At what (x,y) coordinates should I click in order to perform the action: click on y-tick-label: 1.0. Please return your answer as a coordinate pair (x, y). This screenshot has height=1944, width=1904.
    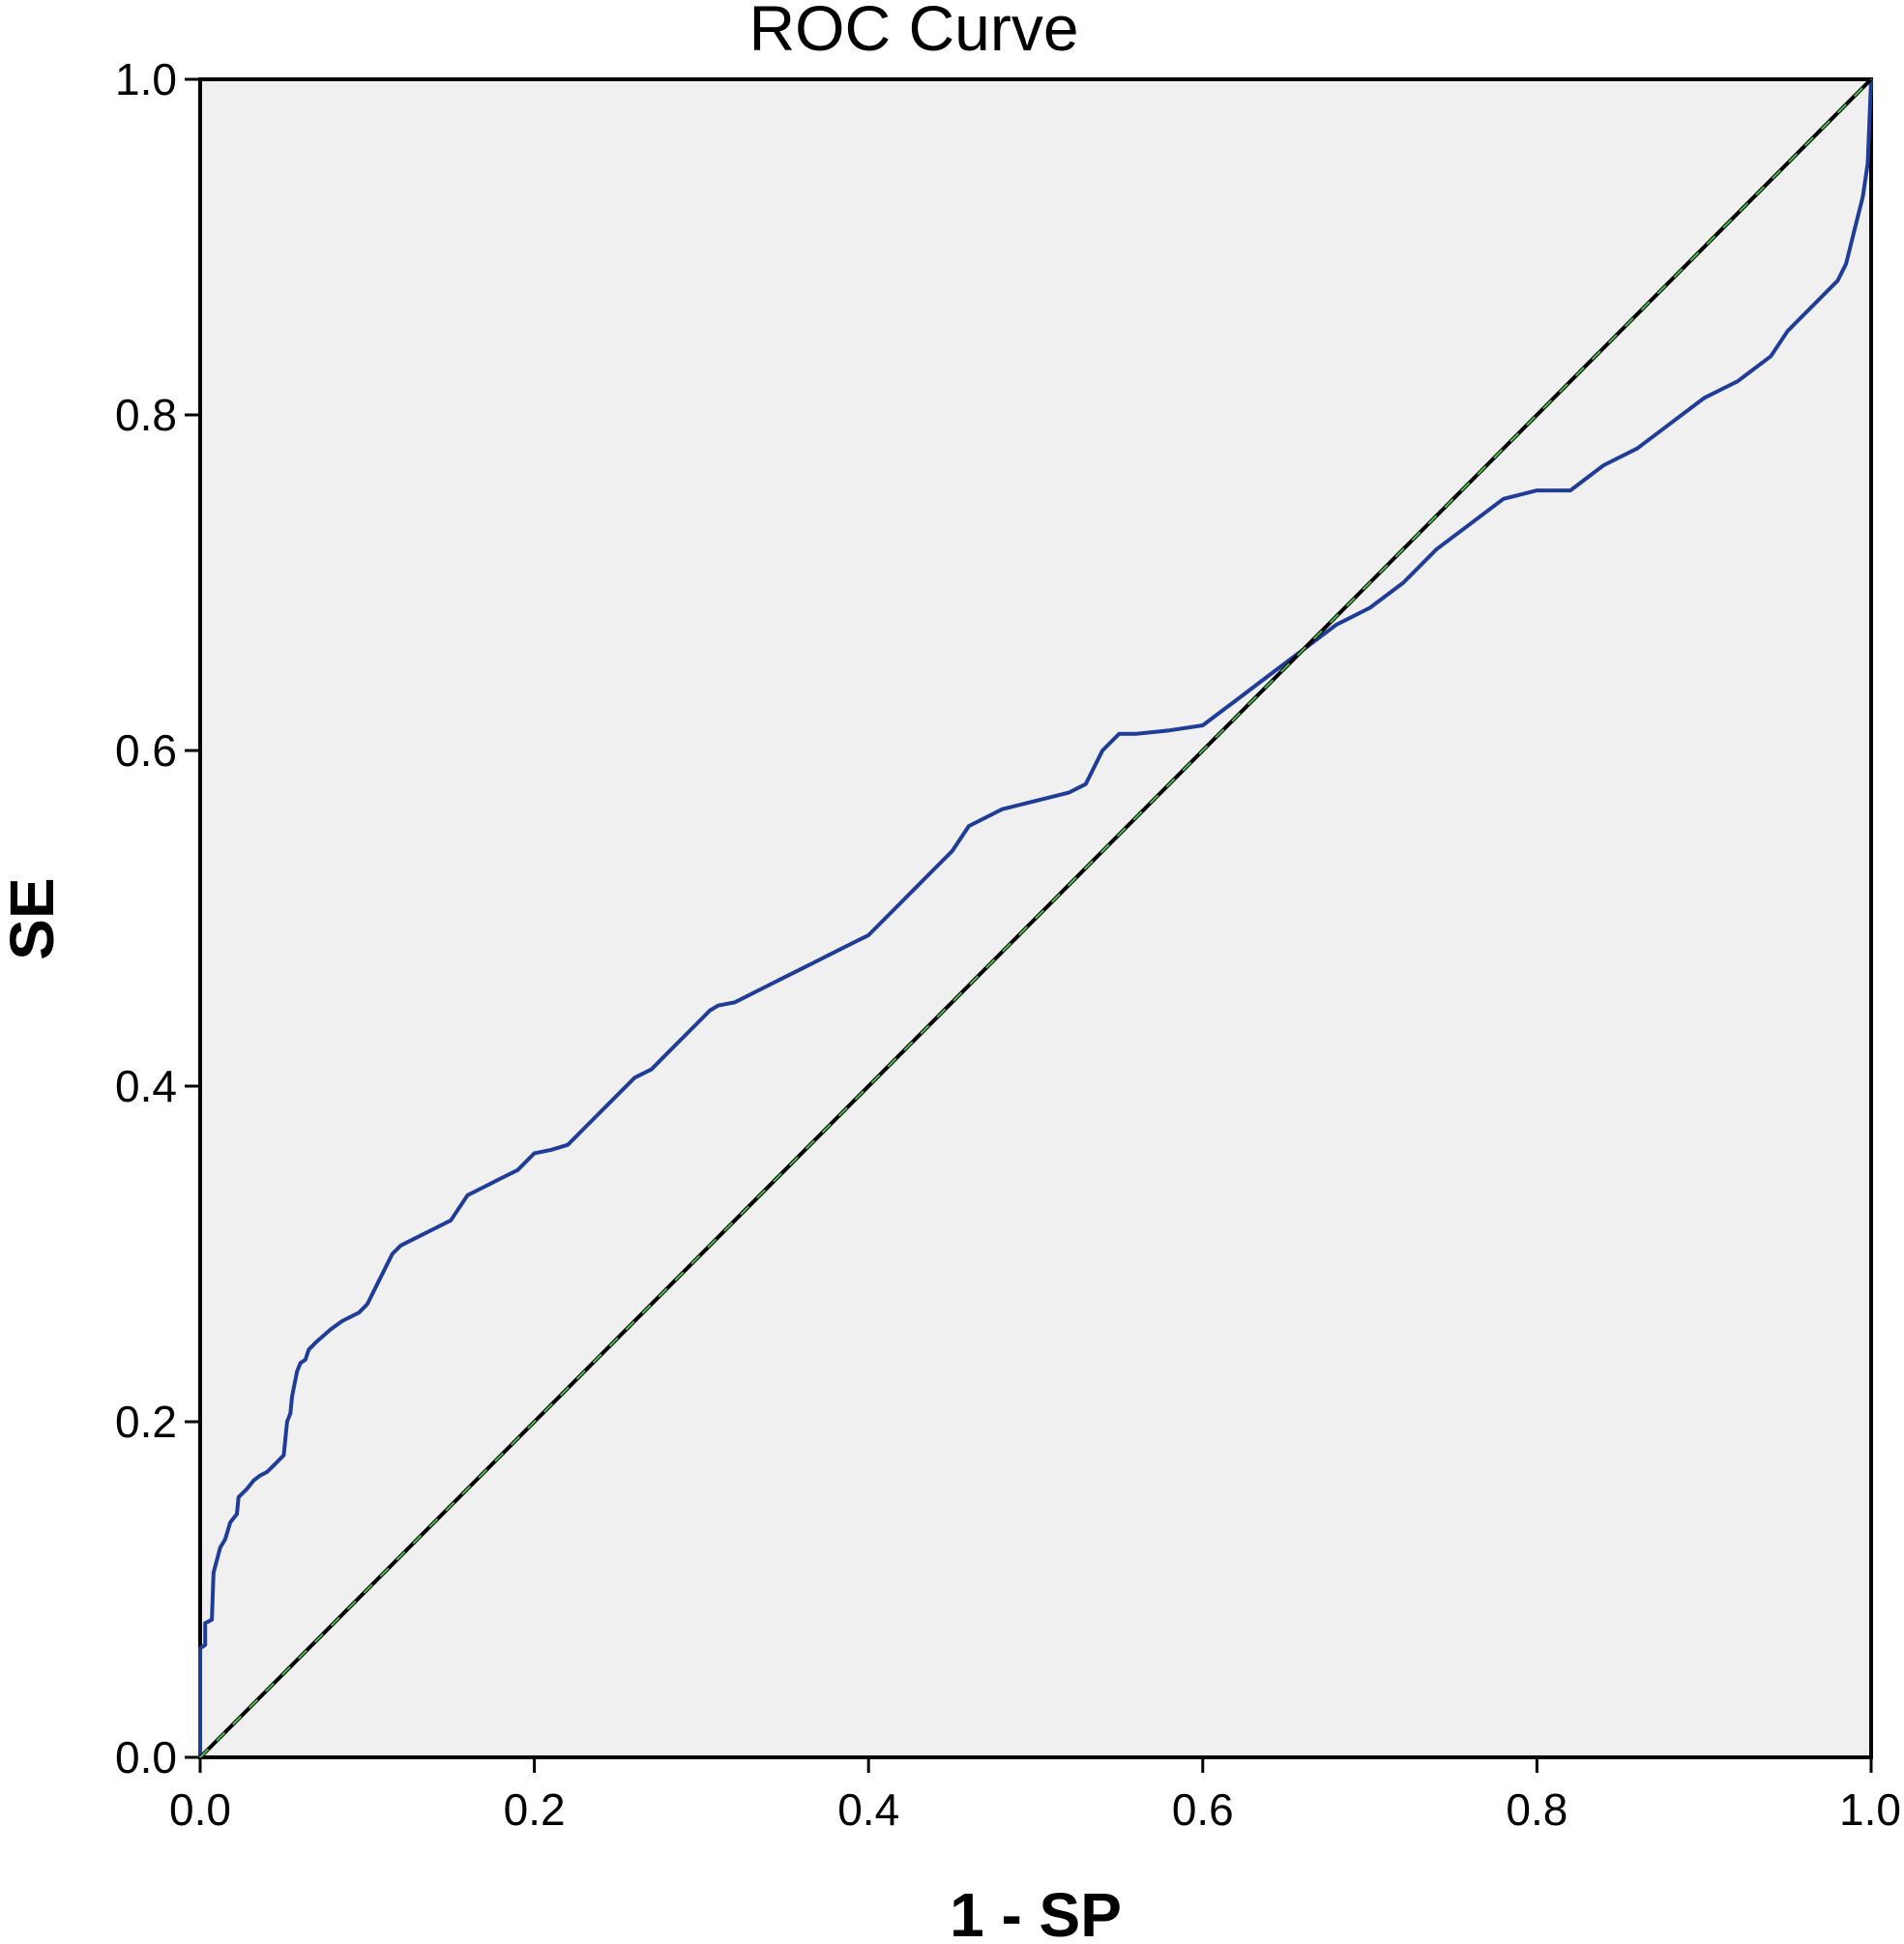
    Looking at the image, I should click on (146, 79).